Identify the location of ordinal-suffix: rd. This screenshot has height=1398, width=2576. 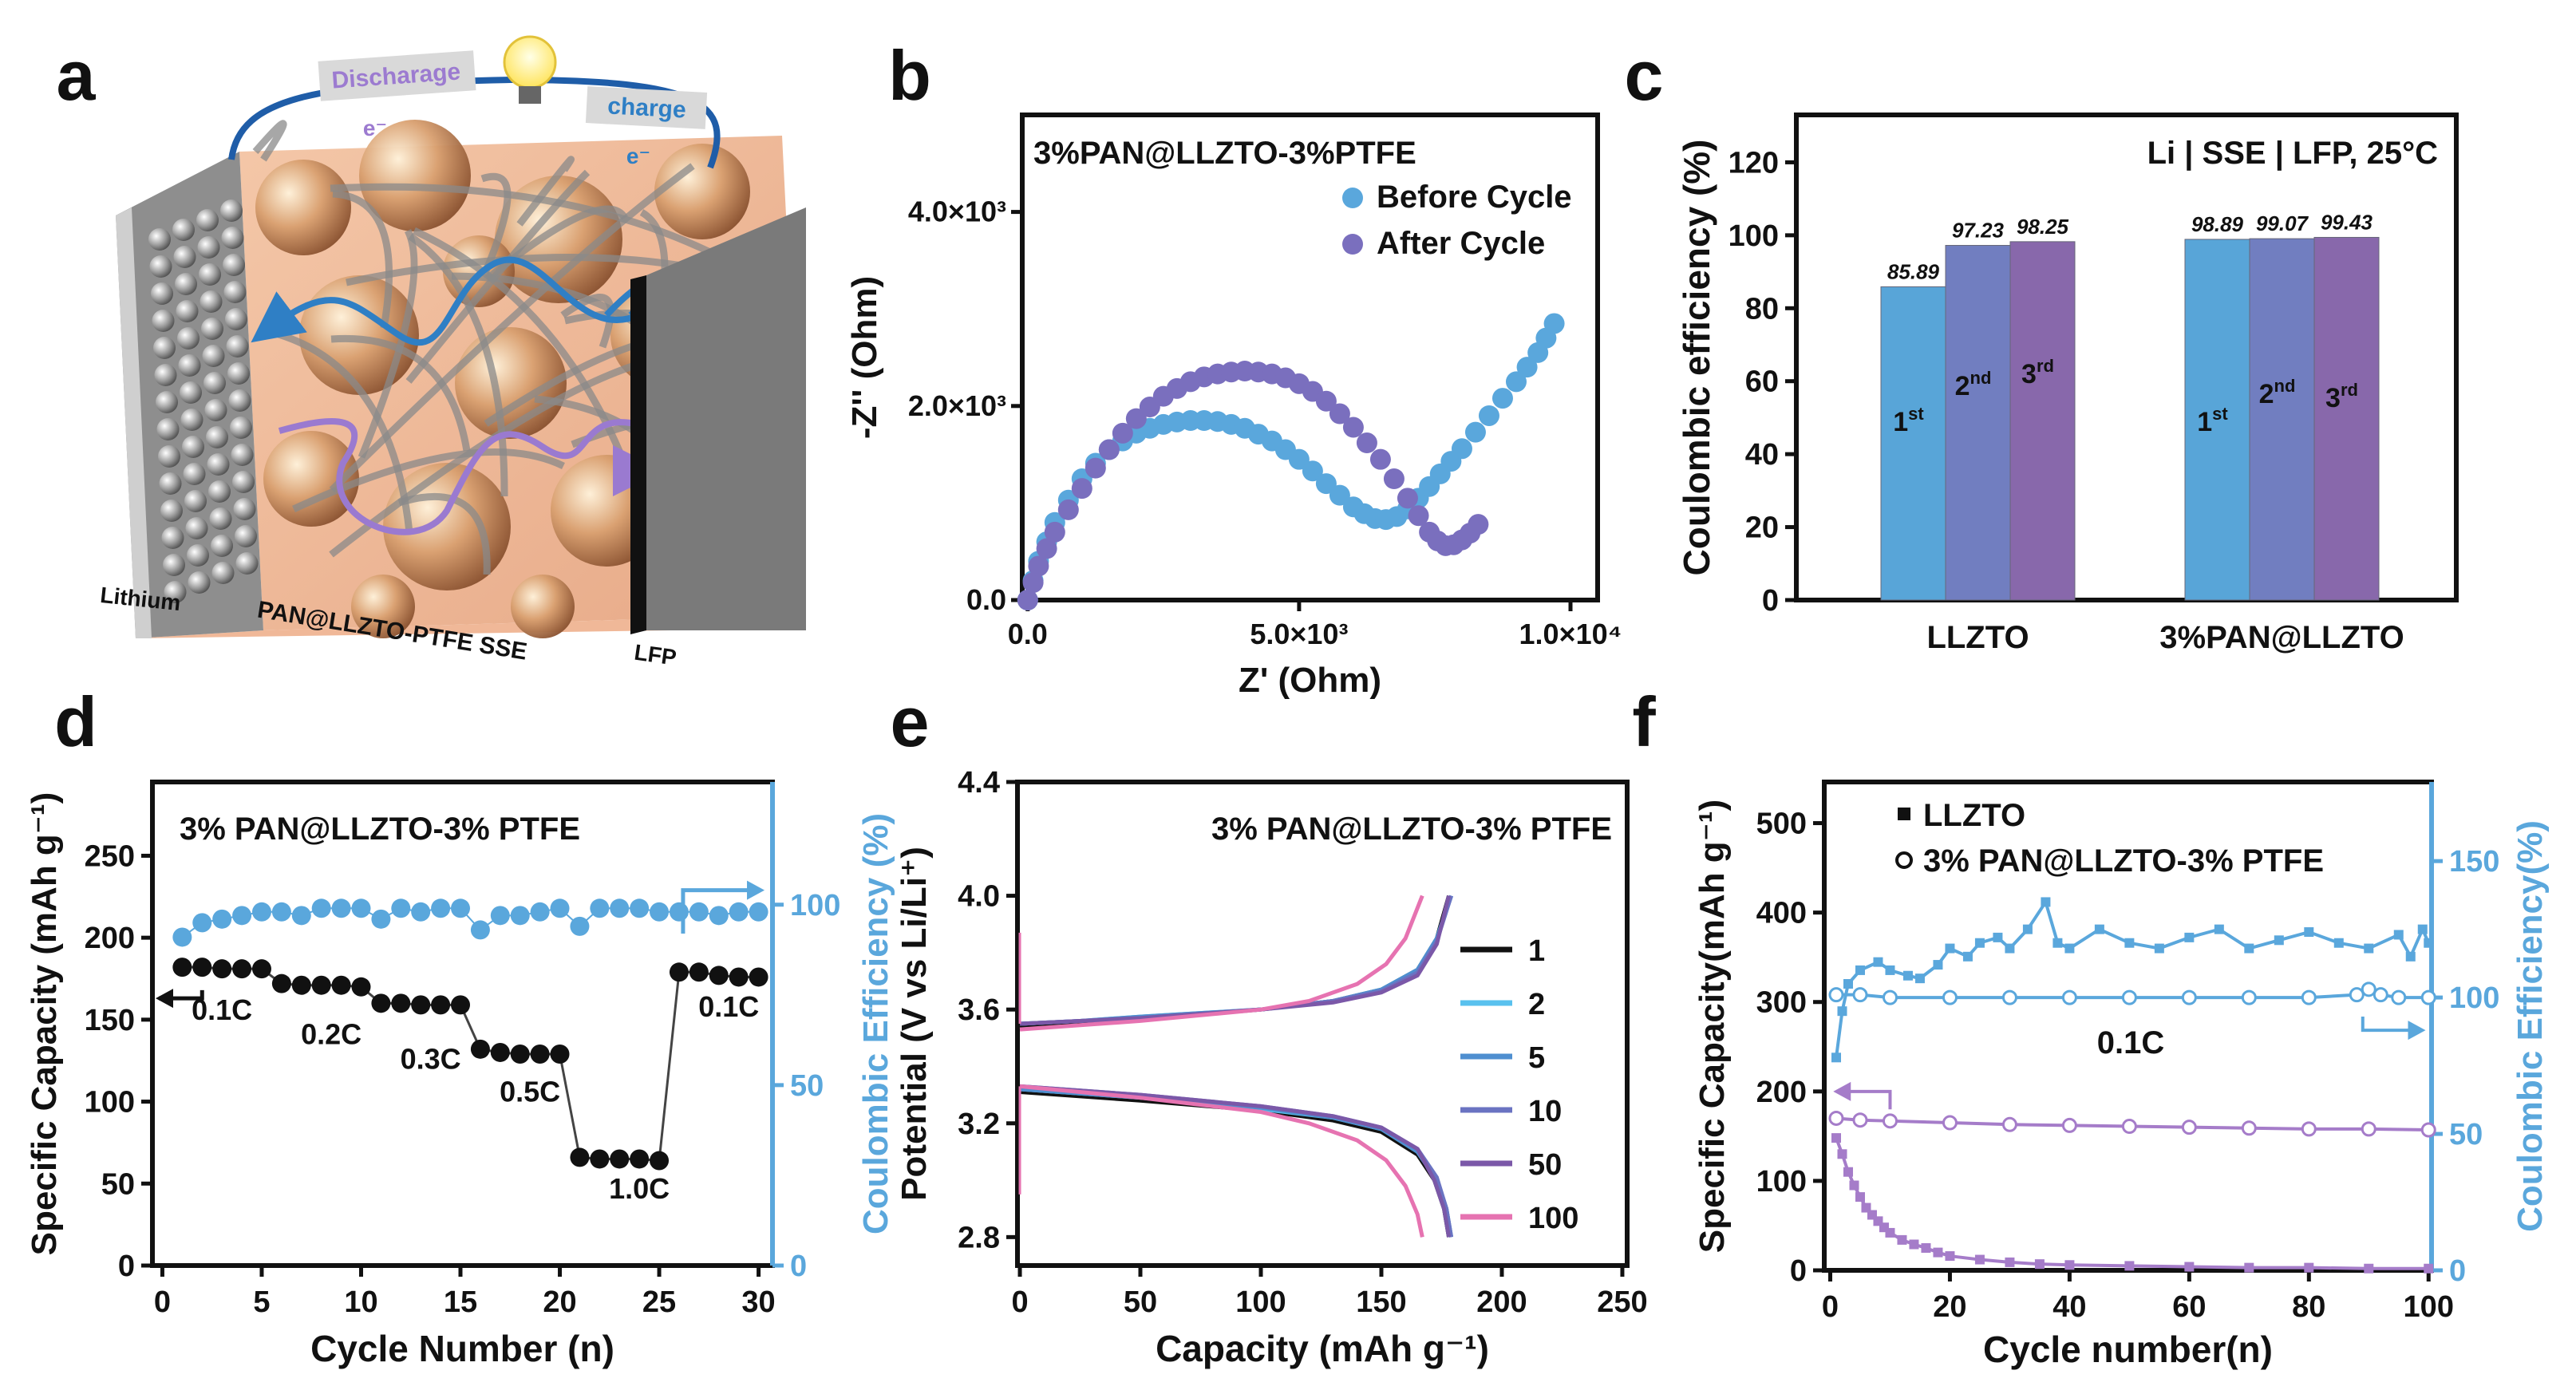
(2045, 366).